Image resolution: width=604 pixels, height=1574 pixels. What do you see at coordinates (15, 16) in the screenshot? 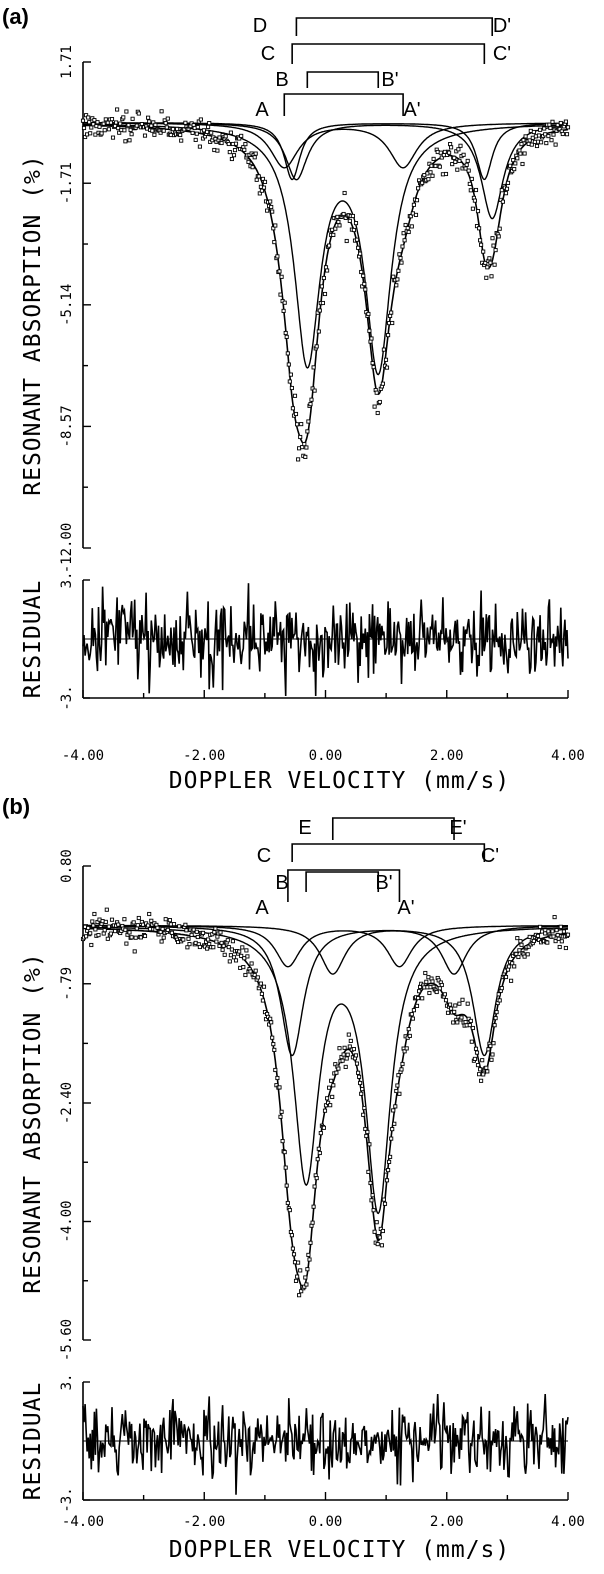
I see `panel-label: (a)` at bounding box center [15, 16].